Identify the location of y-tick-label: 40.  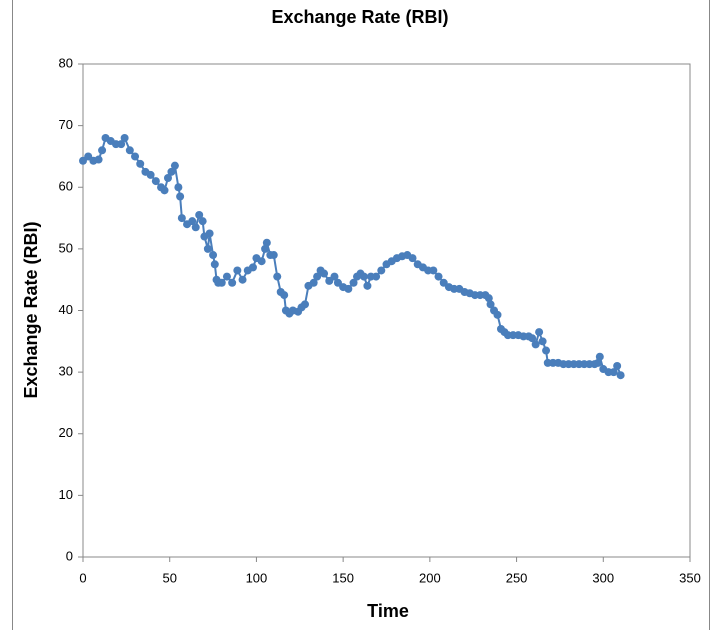
(66, 309).